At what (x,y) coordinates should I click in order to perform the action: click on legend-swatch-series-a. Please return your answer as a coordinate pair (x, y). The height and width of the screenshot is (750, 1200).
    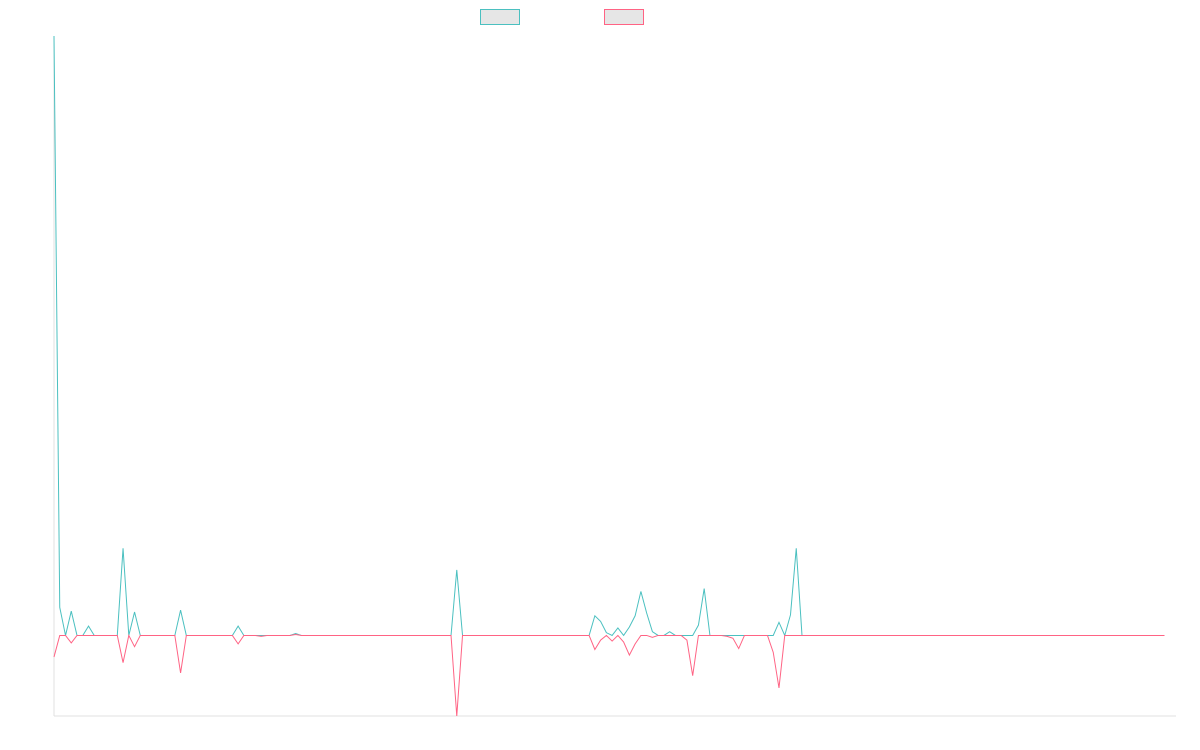
    Looking at the image, I should click on (500, 17).